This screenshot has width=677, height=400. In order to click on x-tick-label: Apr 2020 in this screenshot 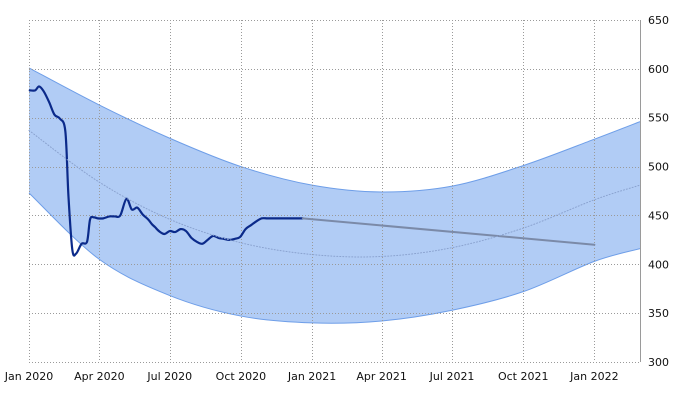, I will do `click(99, 376)`.